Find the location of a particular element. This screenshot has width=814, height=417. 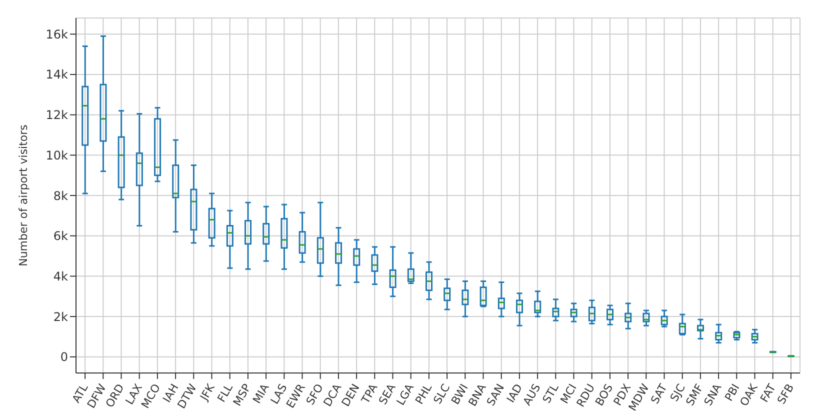

y-axis-title: Number of airport visitors is located at coordinates (23, 195).